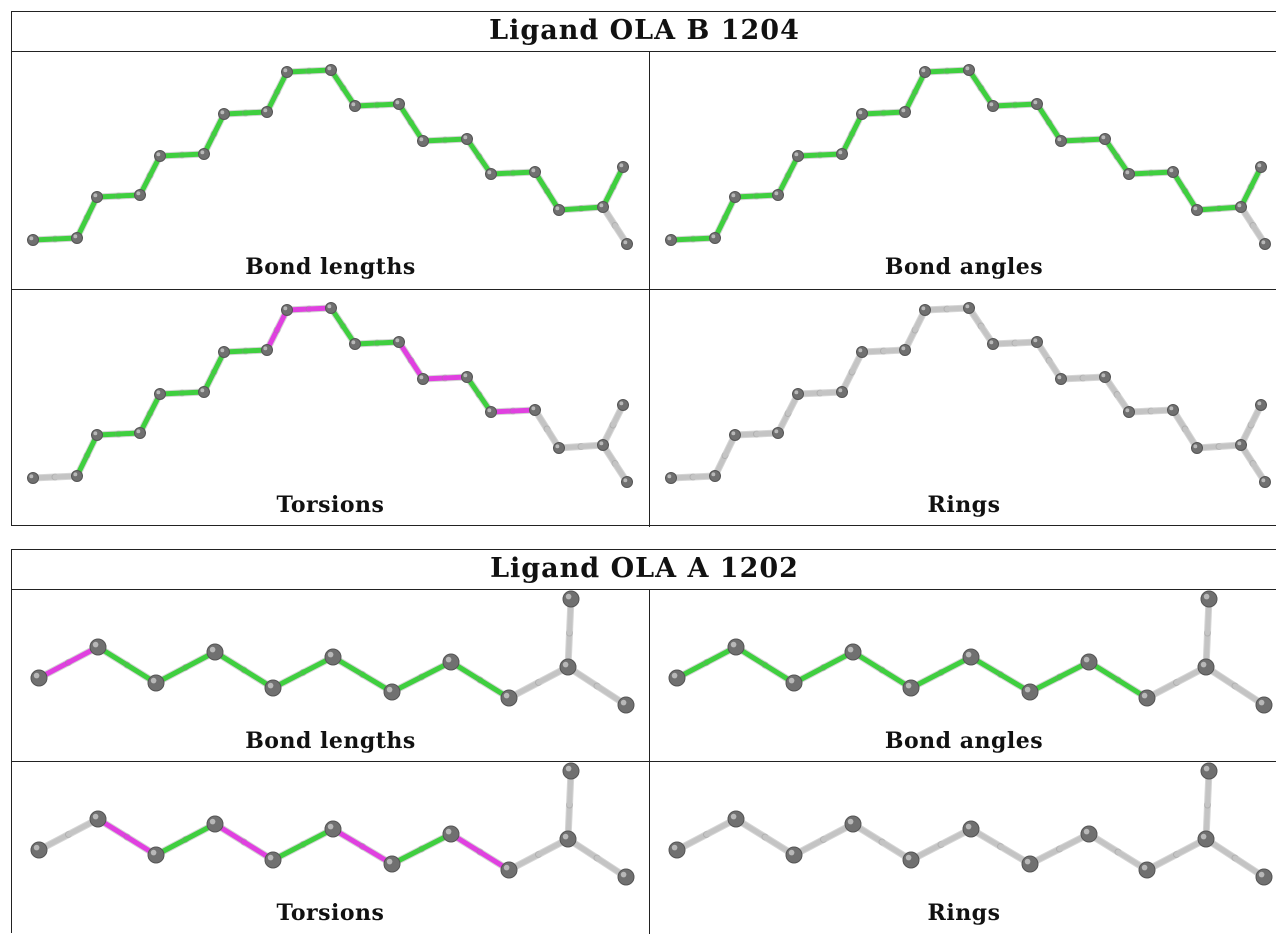 The height and width of the screenshot is (934, 1276). I want to click on cell-caption: Bond angles, so click(964, 741).